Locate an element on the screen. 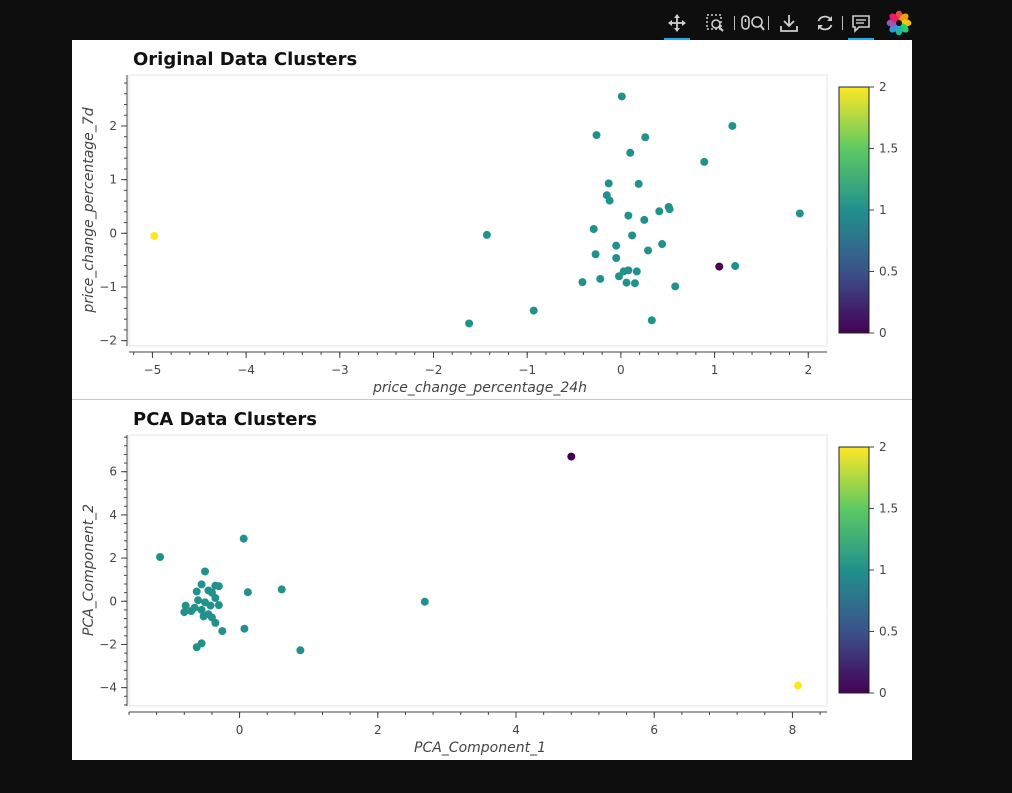 The image size is (1012, 793). x-tick-label: −5 is located at coordinates (153, 370).